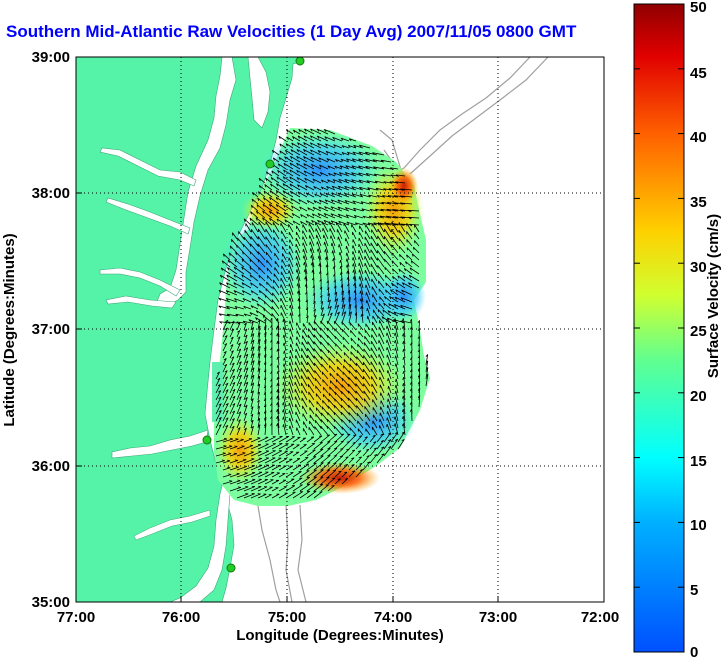 This screenshot has width=724, height=659. Describe the element at coordinates (287, 617) in the screenshot. I see `x-tick-label: 75:00` at that location.